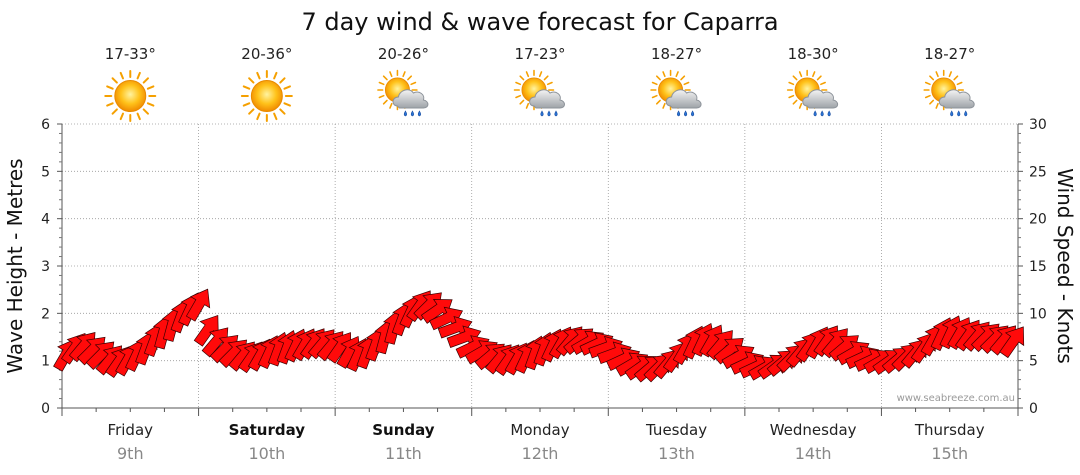 This screenshot has height=475, width=1080. I want to click on day-name: Sunday, so click(403, 430).